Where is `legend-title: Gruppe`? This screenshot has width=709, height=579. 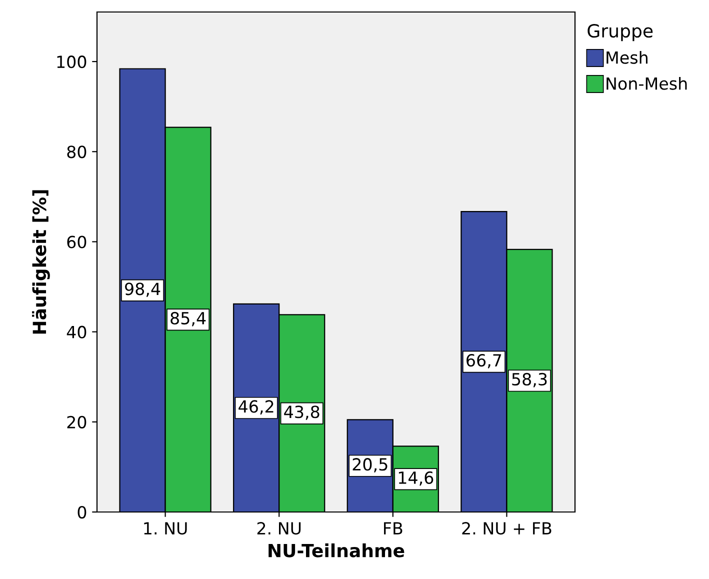
legend-title: Gruppe is located at coordinates (620, 33).